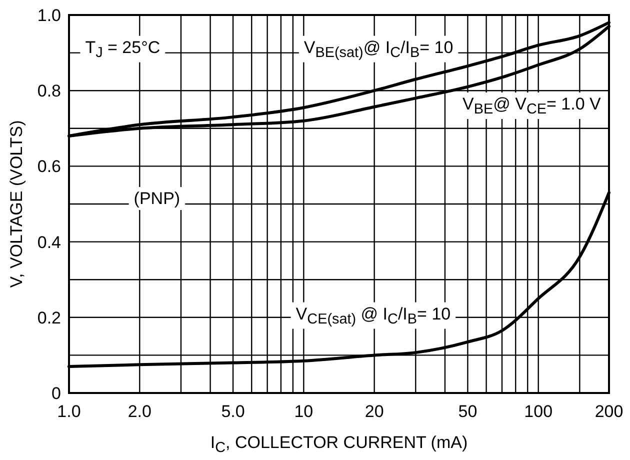  What do you see at coordinates (532, 105) in the screenshot?
I see `series-label: V$_{BE}$@ V$_{CE}$= 1.0 V` at bounding box center [532, 105].